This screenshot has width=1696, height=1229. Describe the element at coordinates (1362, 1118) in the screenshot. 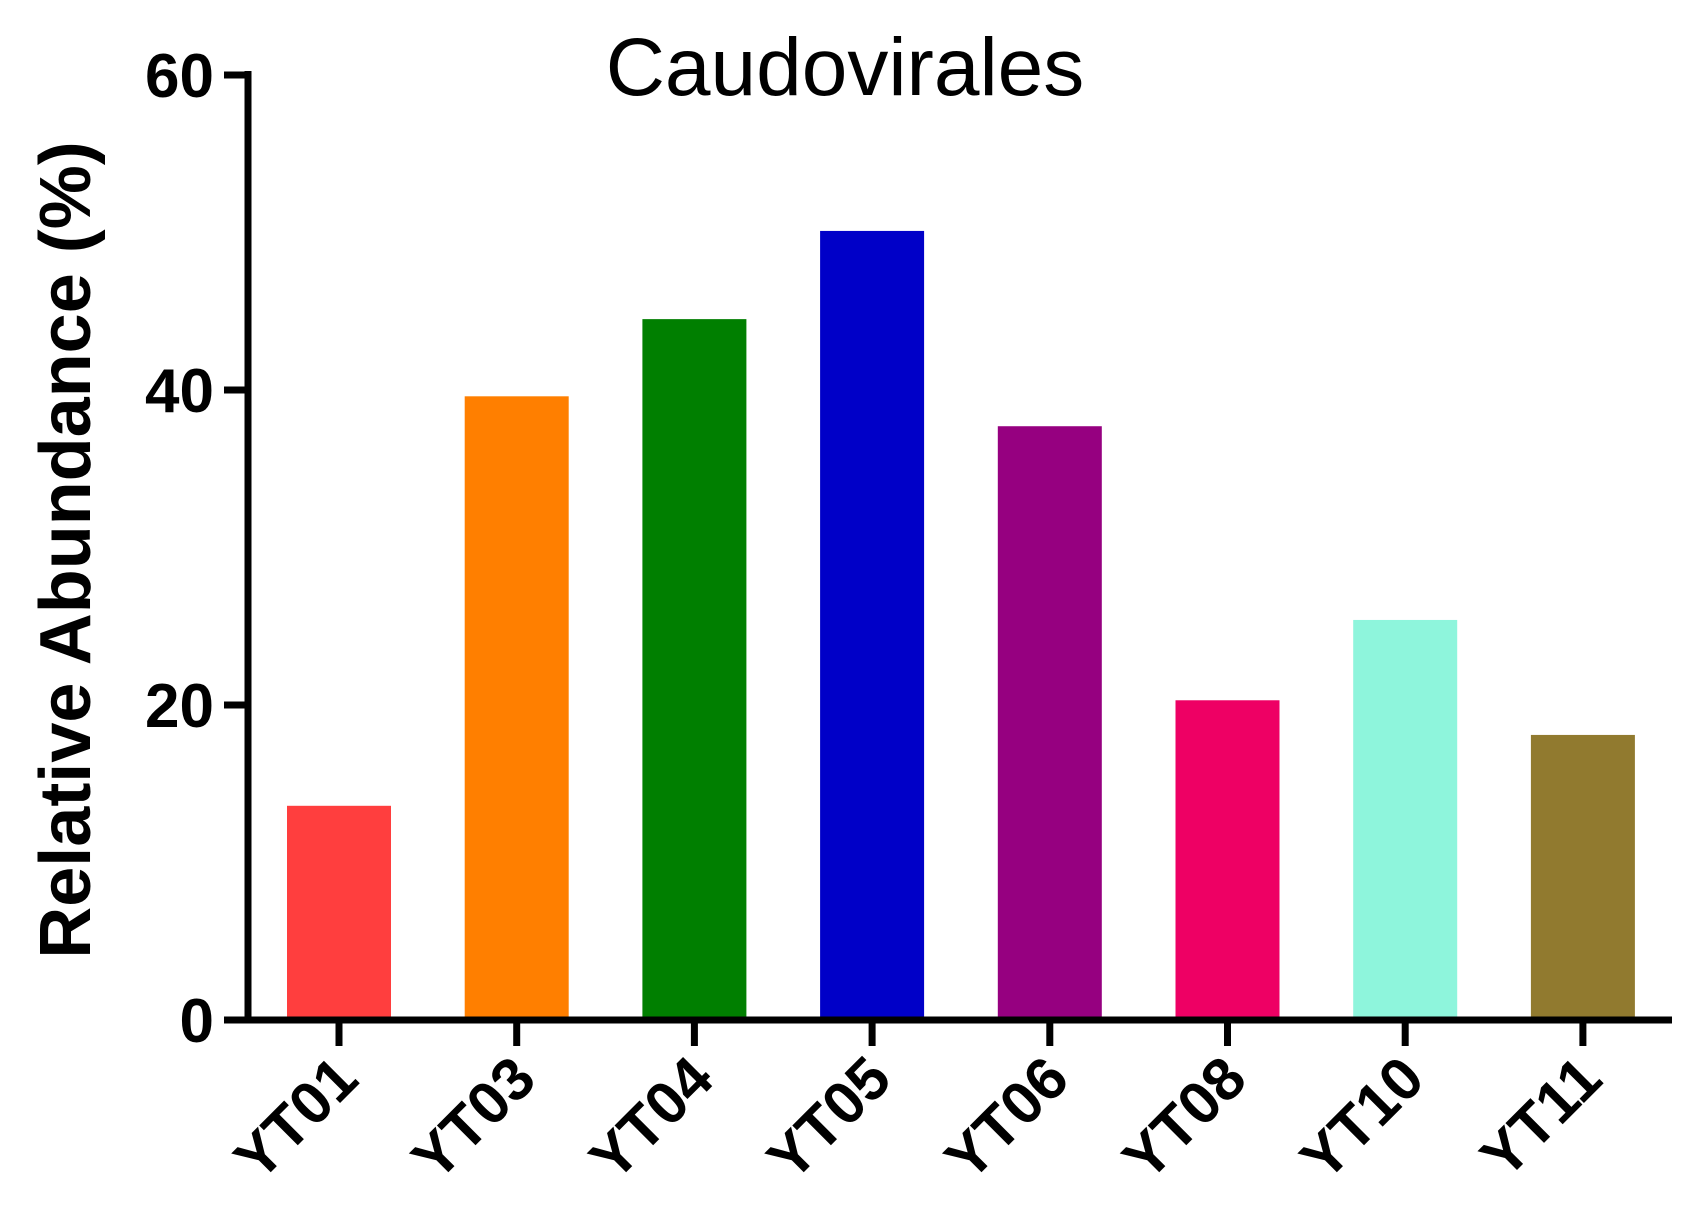

I see `category-label-yt10: YT10` at that location.